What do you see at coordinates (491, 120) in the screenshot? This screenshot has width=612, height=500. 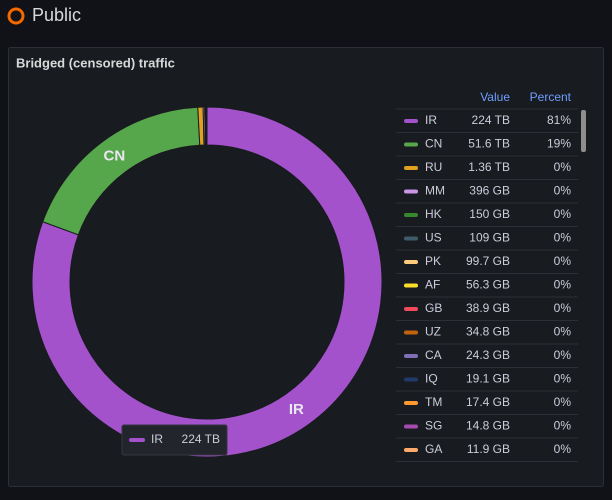 I see `legend-value: 224 TB` at bounding box center [491, 120].